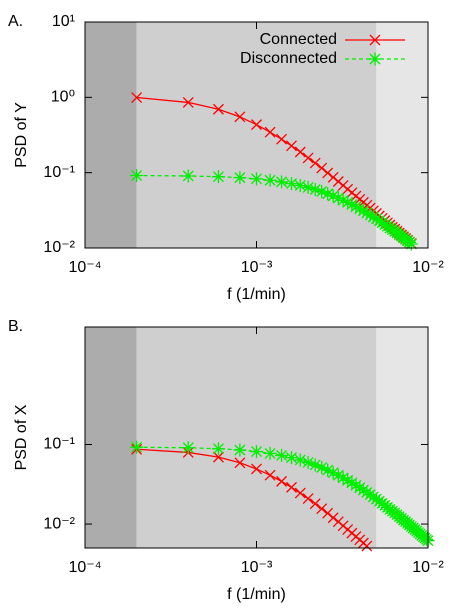 Image resolution: width=457 pixels, height=609 pixels. Describe the element at coordinates (21, 135) in the screenshot. I see `y-axis-label: PSD of Y` at that location.